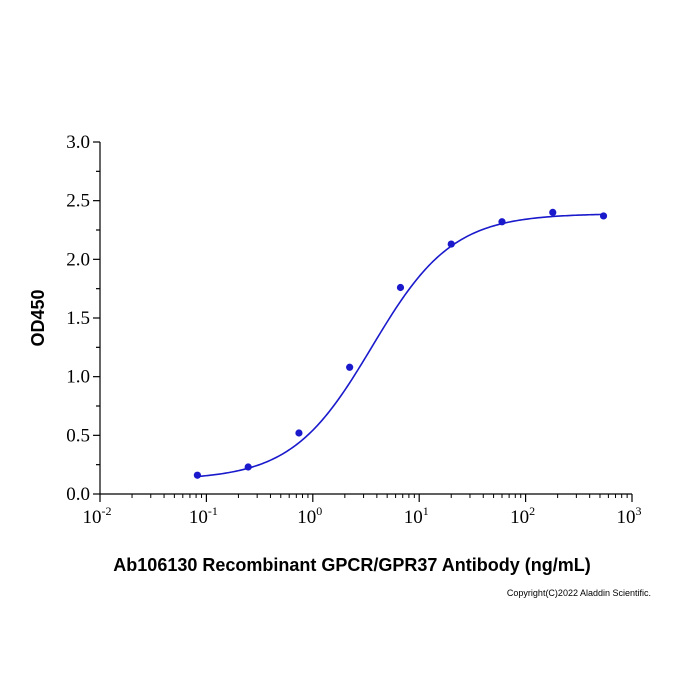  Describe the element at coordinates (309, 516) in the screenshot. I see `x-tick-label: 10⁰` at that location.